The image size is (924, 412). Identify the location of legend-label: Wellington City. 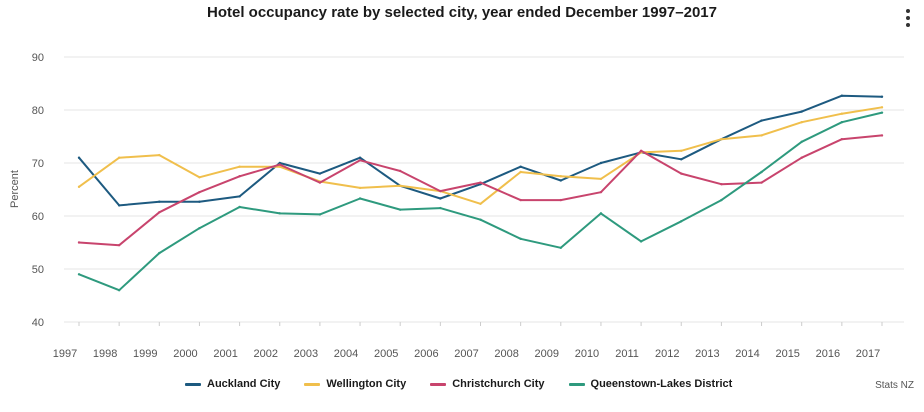
(366, 384).